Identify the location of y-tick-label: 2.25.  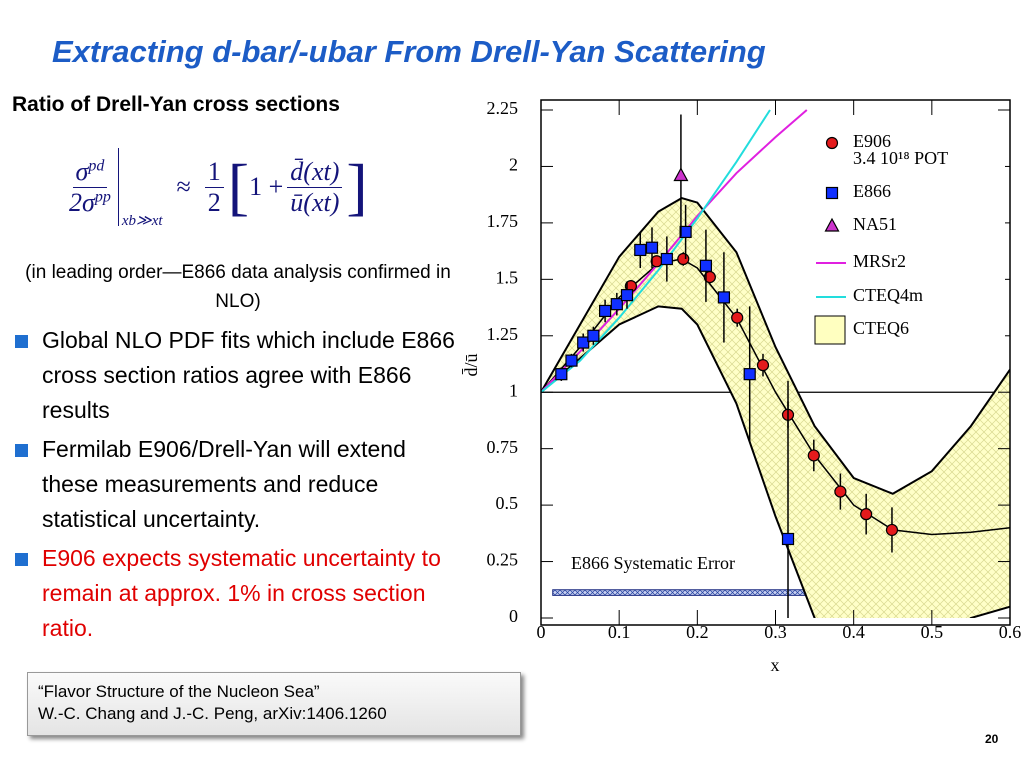
(503, 108).